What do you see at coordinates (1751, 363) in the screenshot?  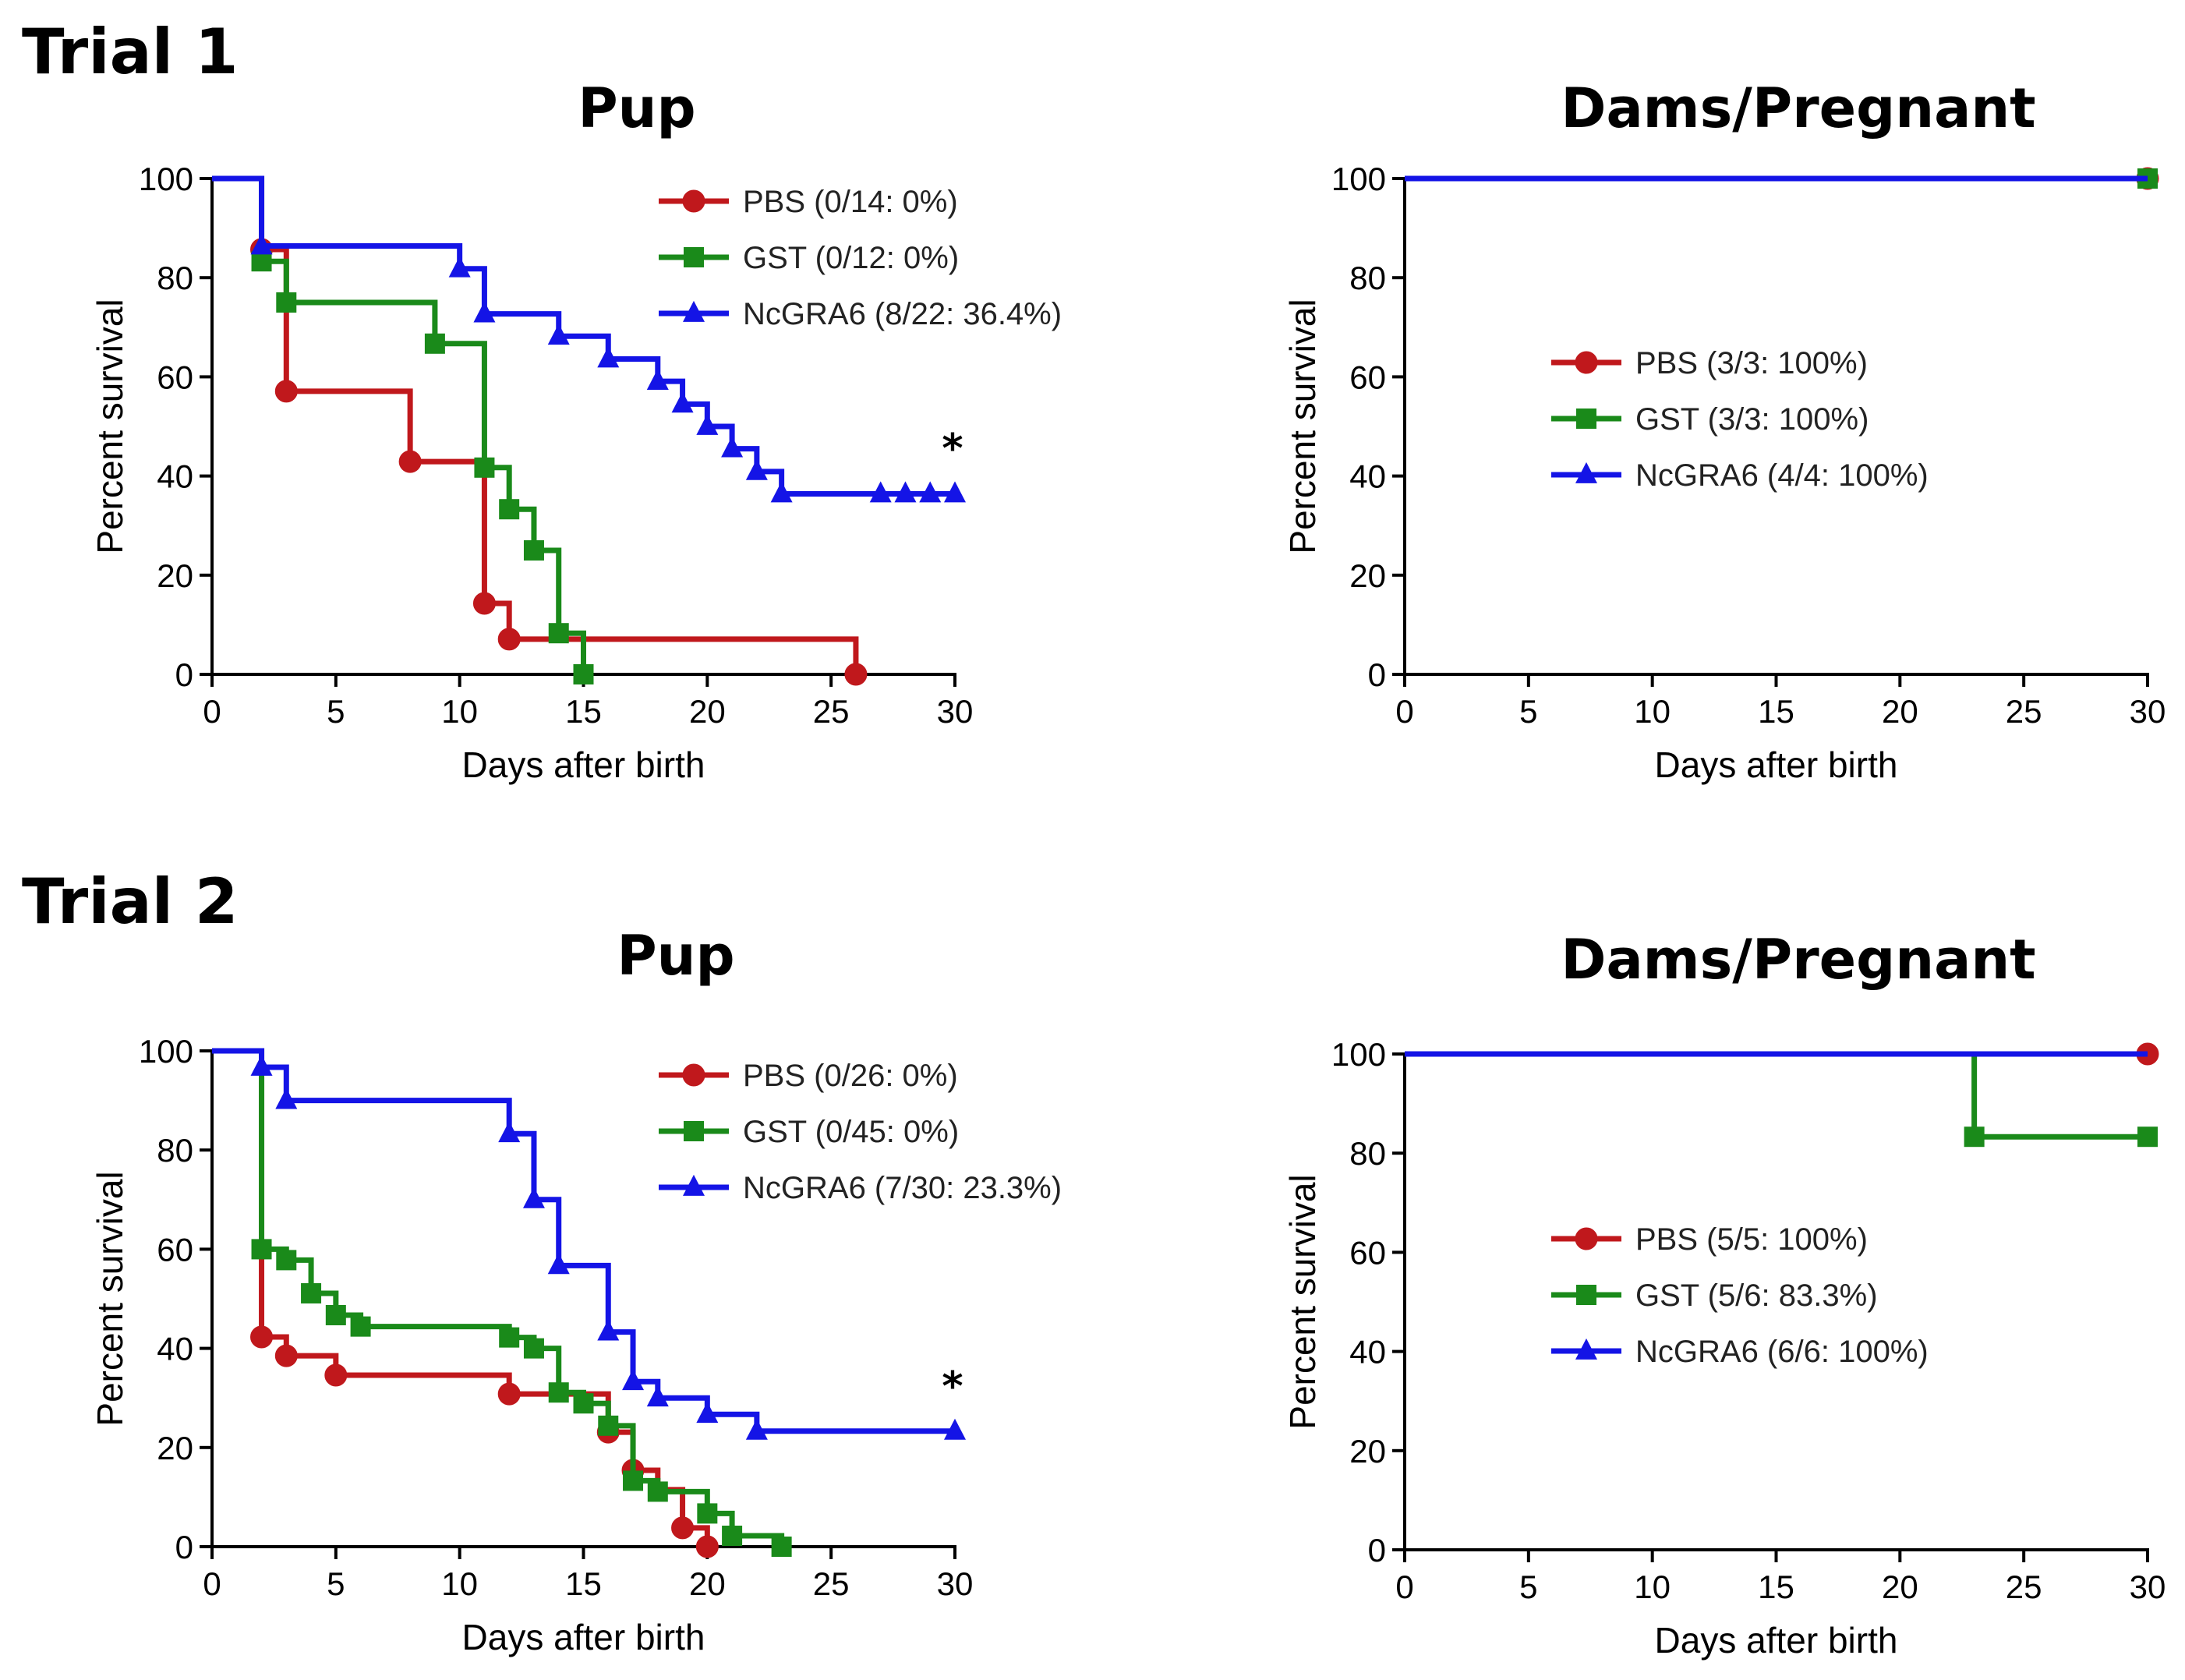 I see `legend-pbs-label: PBS (3/3: 100%)` at bounding box center [1751, 363].